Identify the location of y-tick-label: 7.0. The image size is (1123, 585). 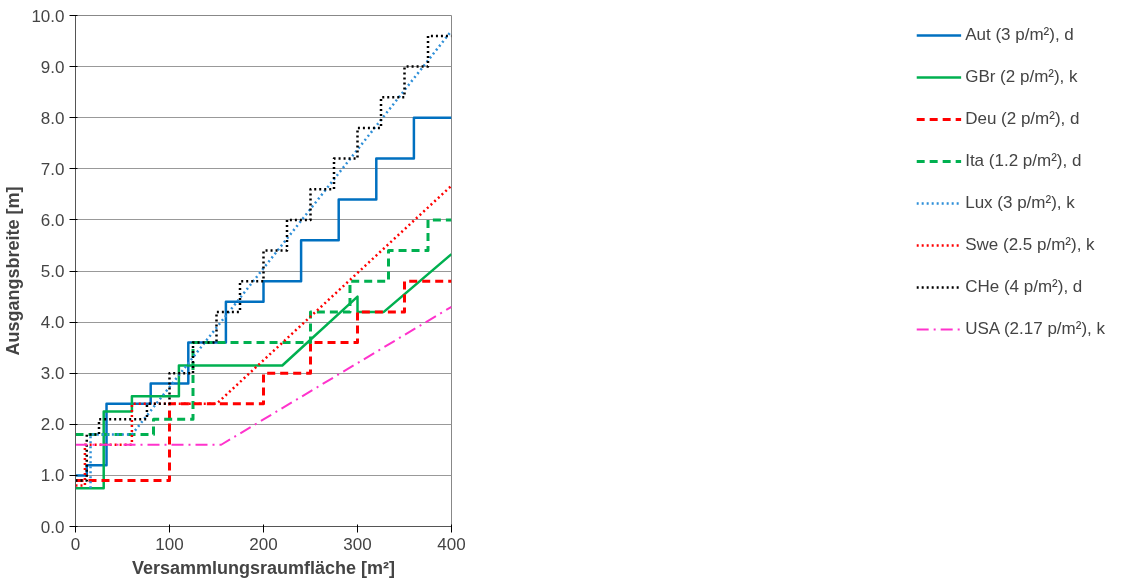
(52, 169).